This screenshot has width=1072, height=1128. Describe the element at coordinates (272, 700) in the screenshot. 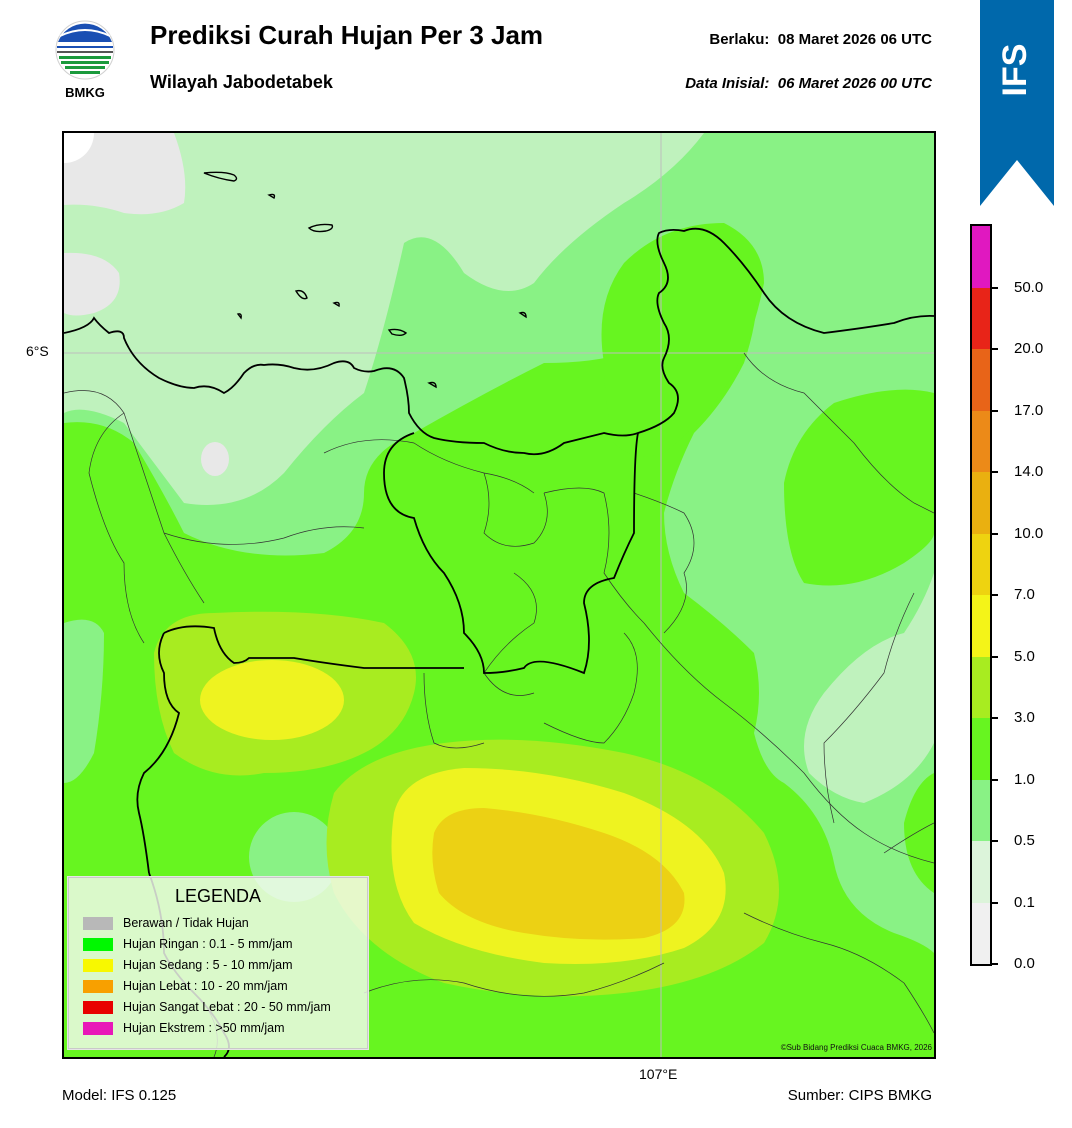

I see `yellow-west` at that location.